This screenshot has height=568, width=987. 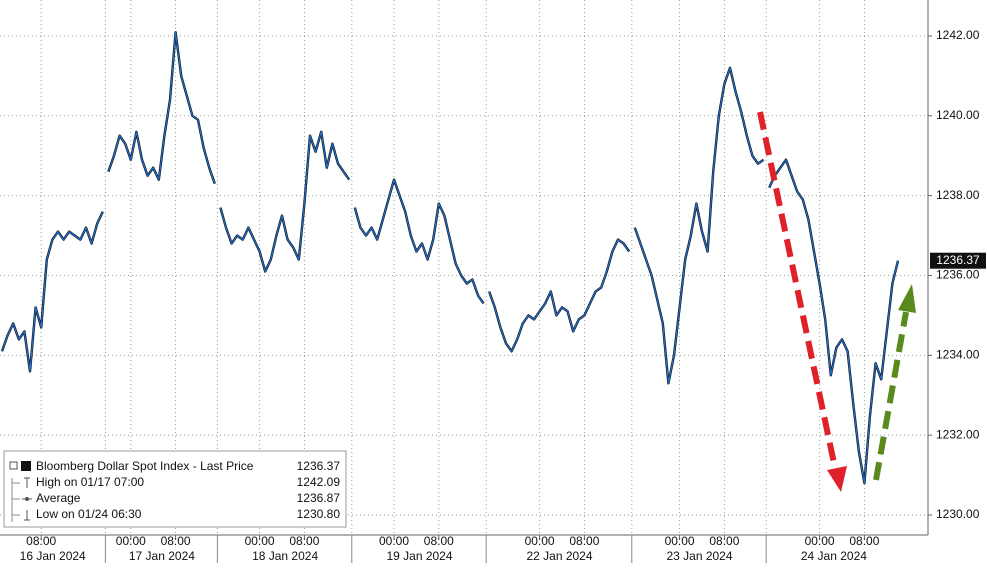 What do you see at coordinates (958, 514) in the screenshot?
I see `y-tick-label: 1230.00` at bounding box center [958, 514].